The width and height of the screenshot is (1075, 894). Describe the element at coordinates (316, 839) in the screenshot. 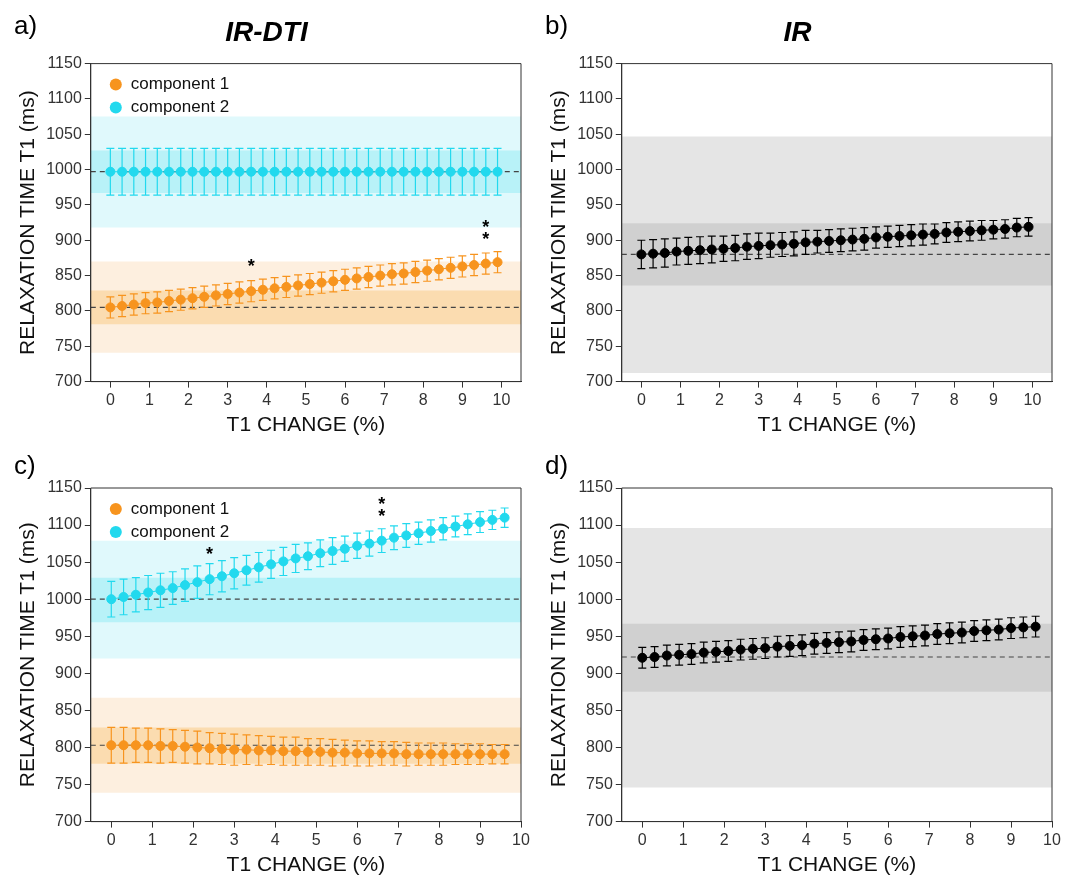

I see `x-tick-label: 5` at that location.